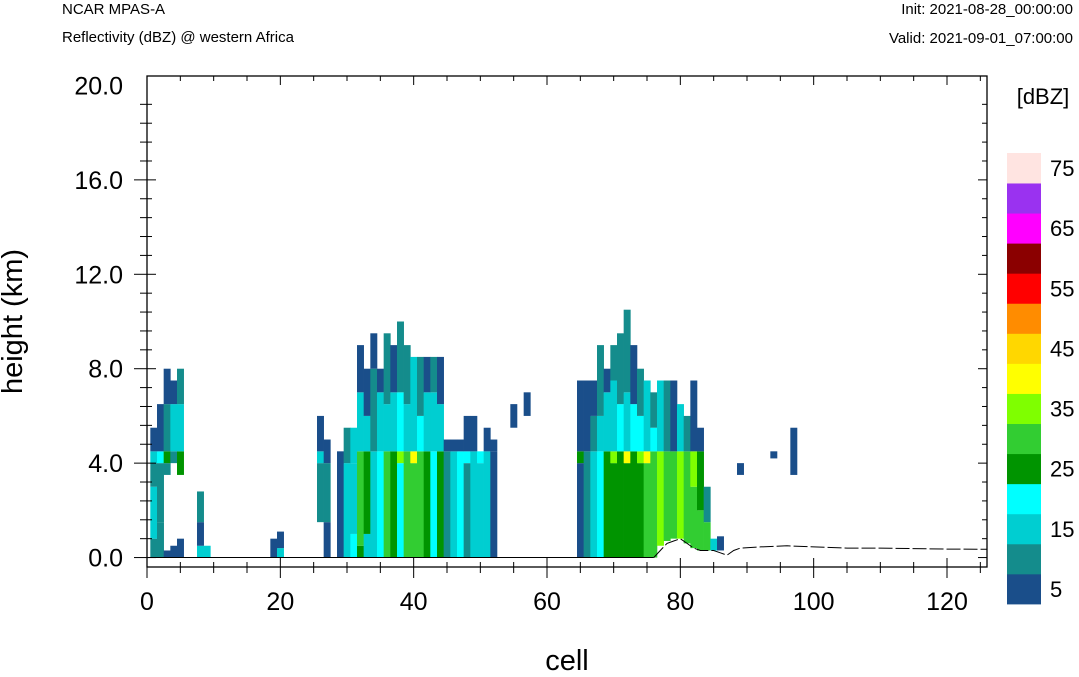  I want to click on colorbar-tick-label: 65, so click(1062, 228).